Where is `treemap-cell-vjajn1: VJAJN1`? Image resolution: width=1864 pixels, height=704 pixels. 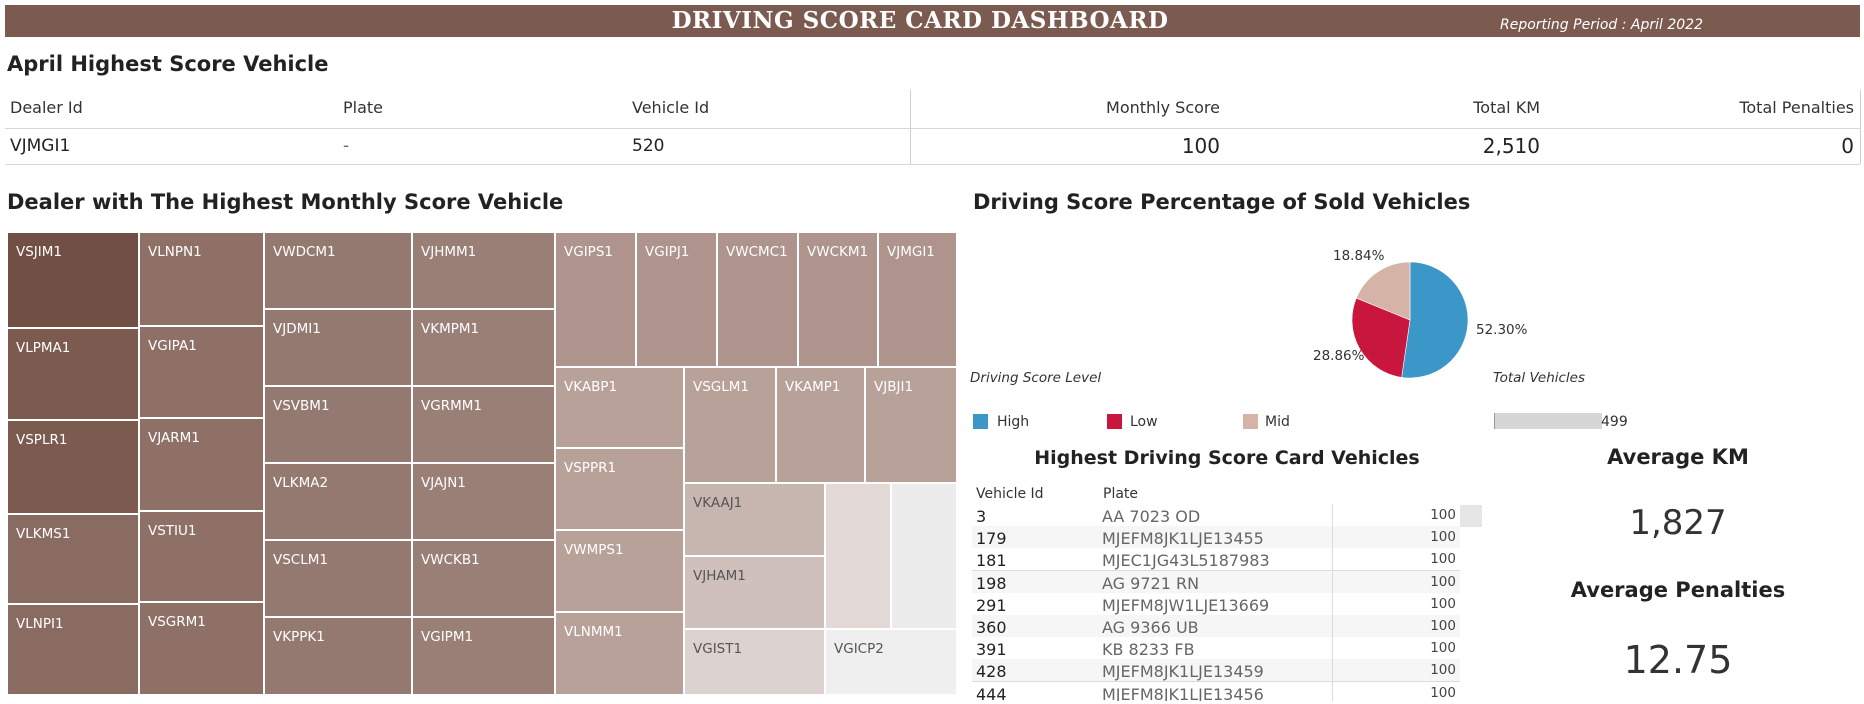
treemap-cell-vjajn1: VJAJN1 is located at coordinates (483, 501).